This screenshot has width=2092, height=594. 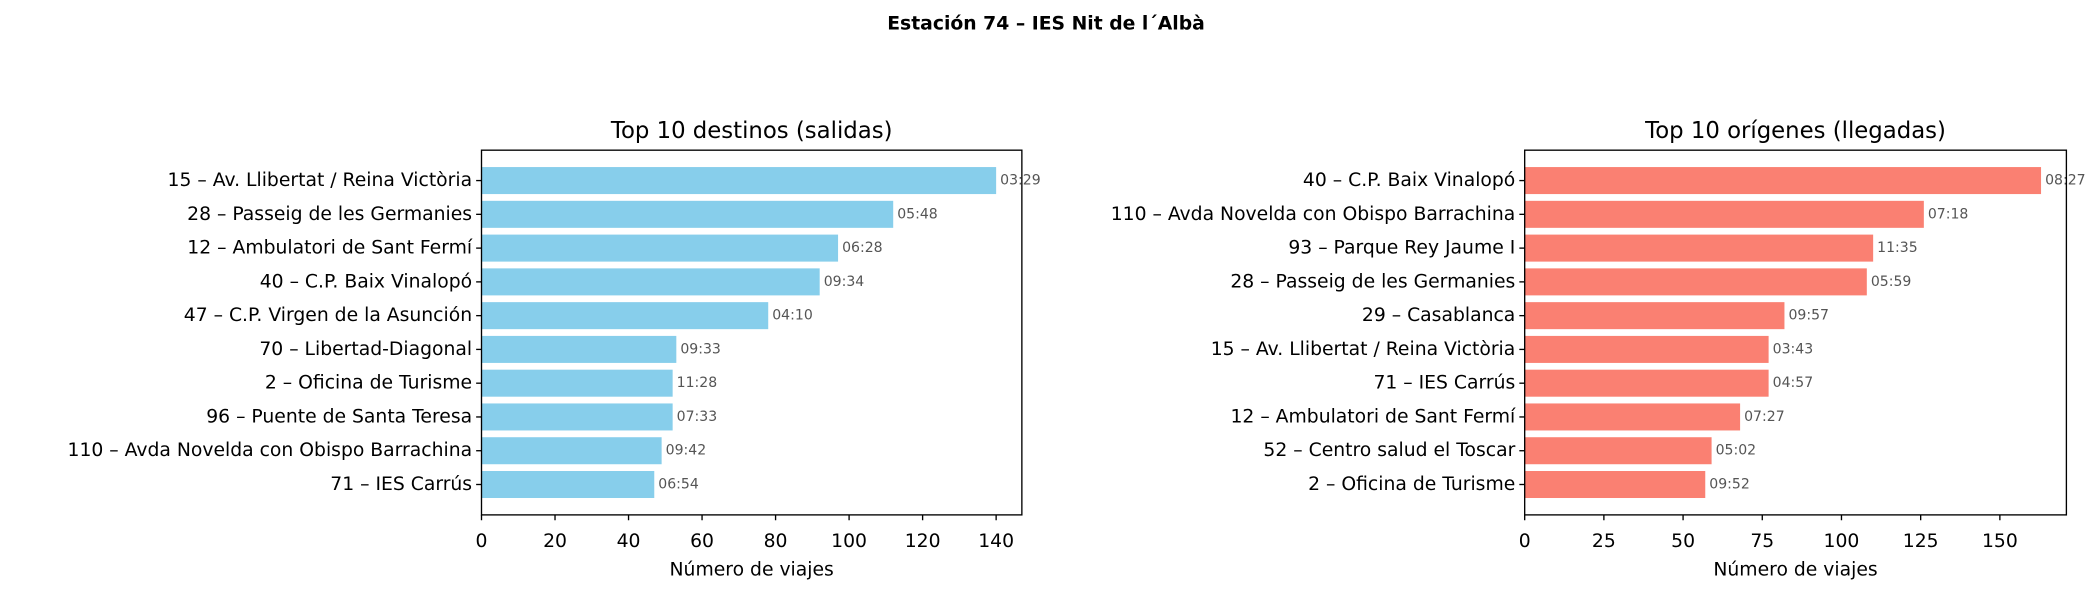 I want to click on bar-annotation: 04:57, so click(x=1793, y=383).